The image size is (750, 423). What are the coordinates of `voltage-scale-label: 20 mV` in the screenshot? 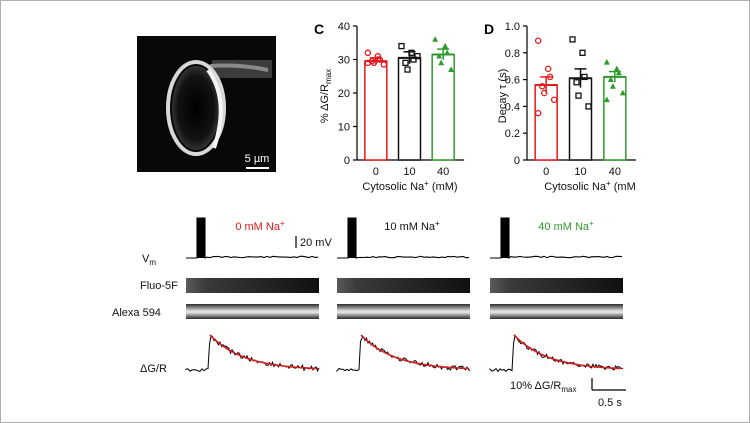 It's located at (316, 243).